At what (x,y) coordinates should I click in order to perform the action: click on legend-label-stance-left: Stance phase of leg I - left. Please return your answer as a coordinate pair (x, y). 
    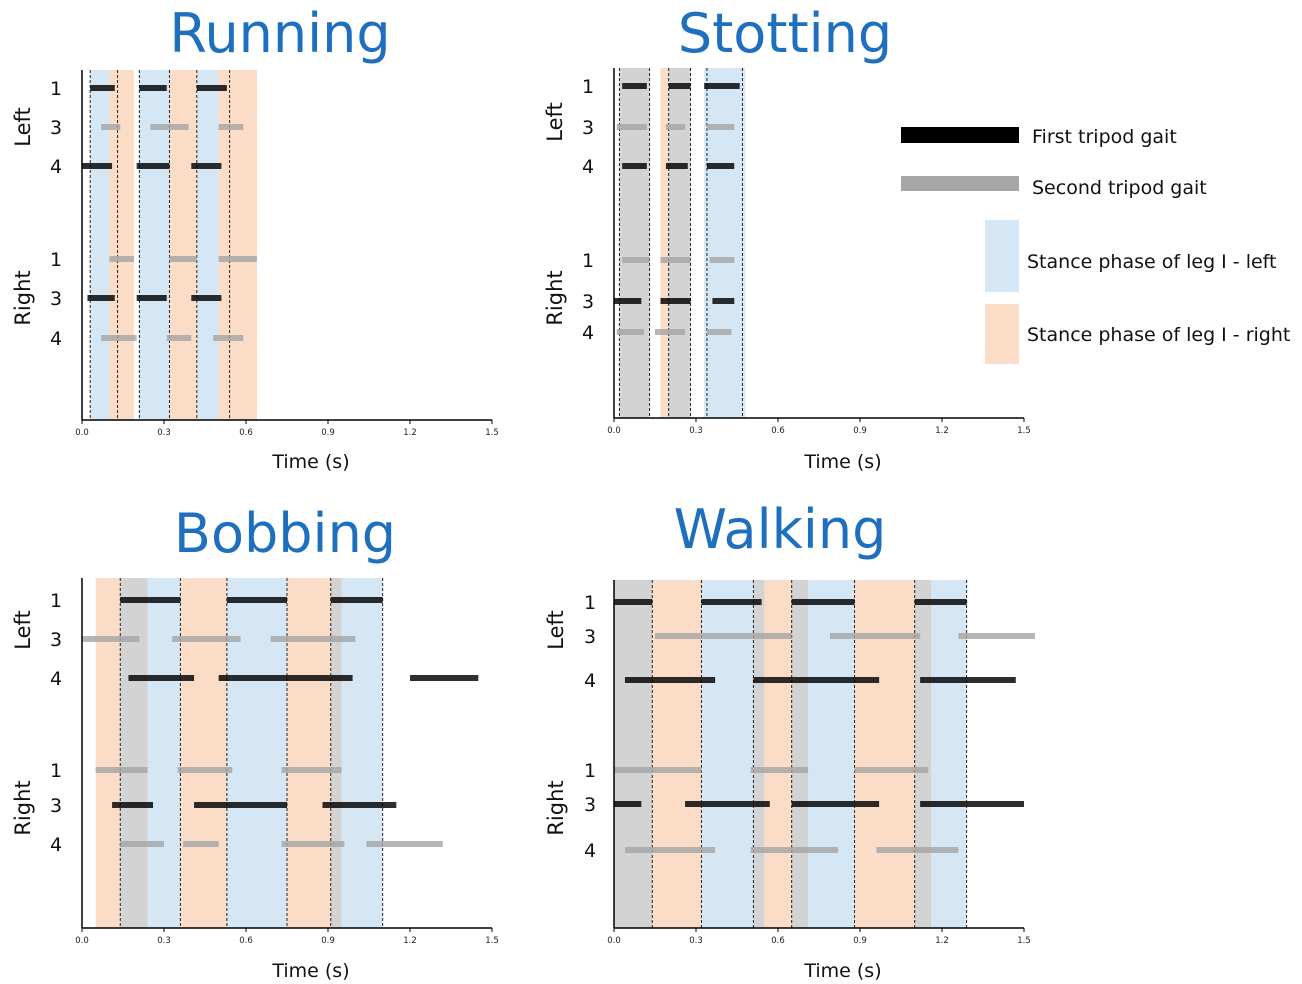
    Looking at the image, I should click on (1151, 262).